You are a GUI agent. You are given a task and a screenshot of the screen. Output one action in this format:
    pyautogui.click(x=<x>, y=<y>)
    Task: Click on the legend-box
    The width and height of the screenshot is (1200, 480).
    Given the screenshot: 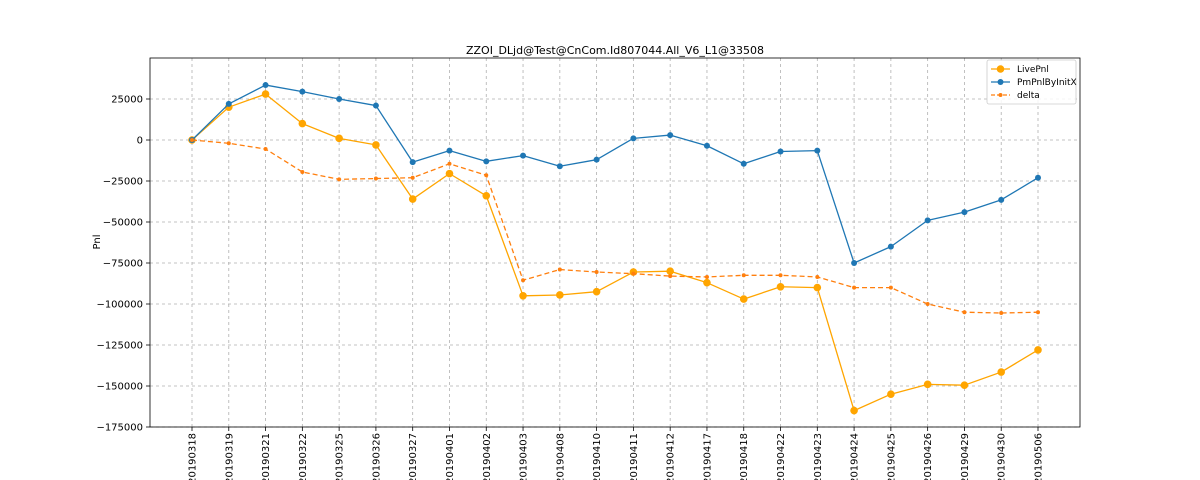 What is the action you would take?
    pyautogui.click(x=1031, y=82)
    